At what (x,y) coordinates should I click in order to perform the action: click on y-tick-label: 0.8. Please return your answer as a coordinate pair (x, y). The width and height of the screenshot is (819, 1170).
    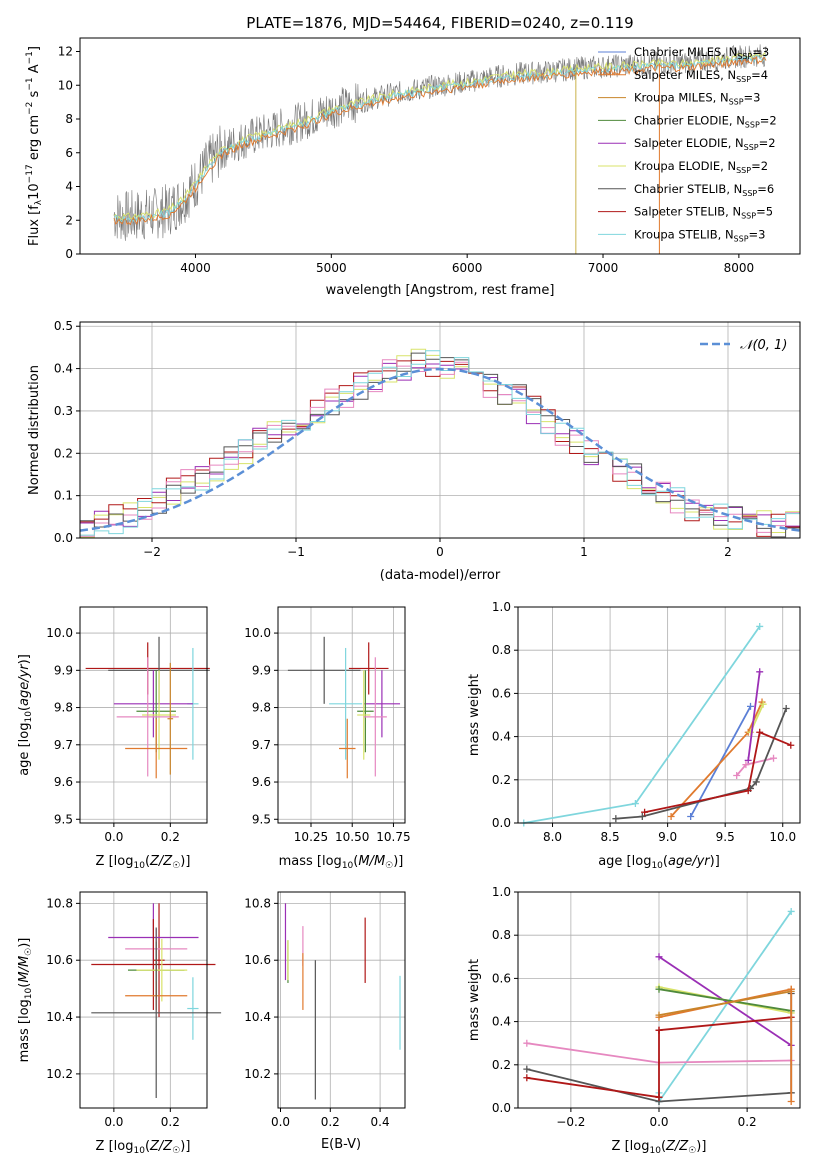
    Looking at the image, I should click on (501, 650).